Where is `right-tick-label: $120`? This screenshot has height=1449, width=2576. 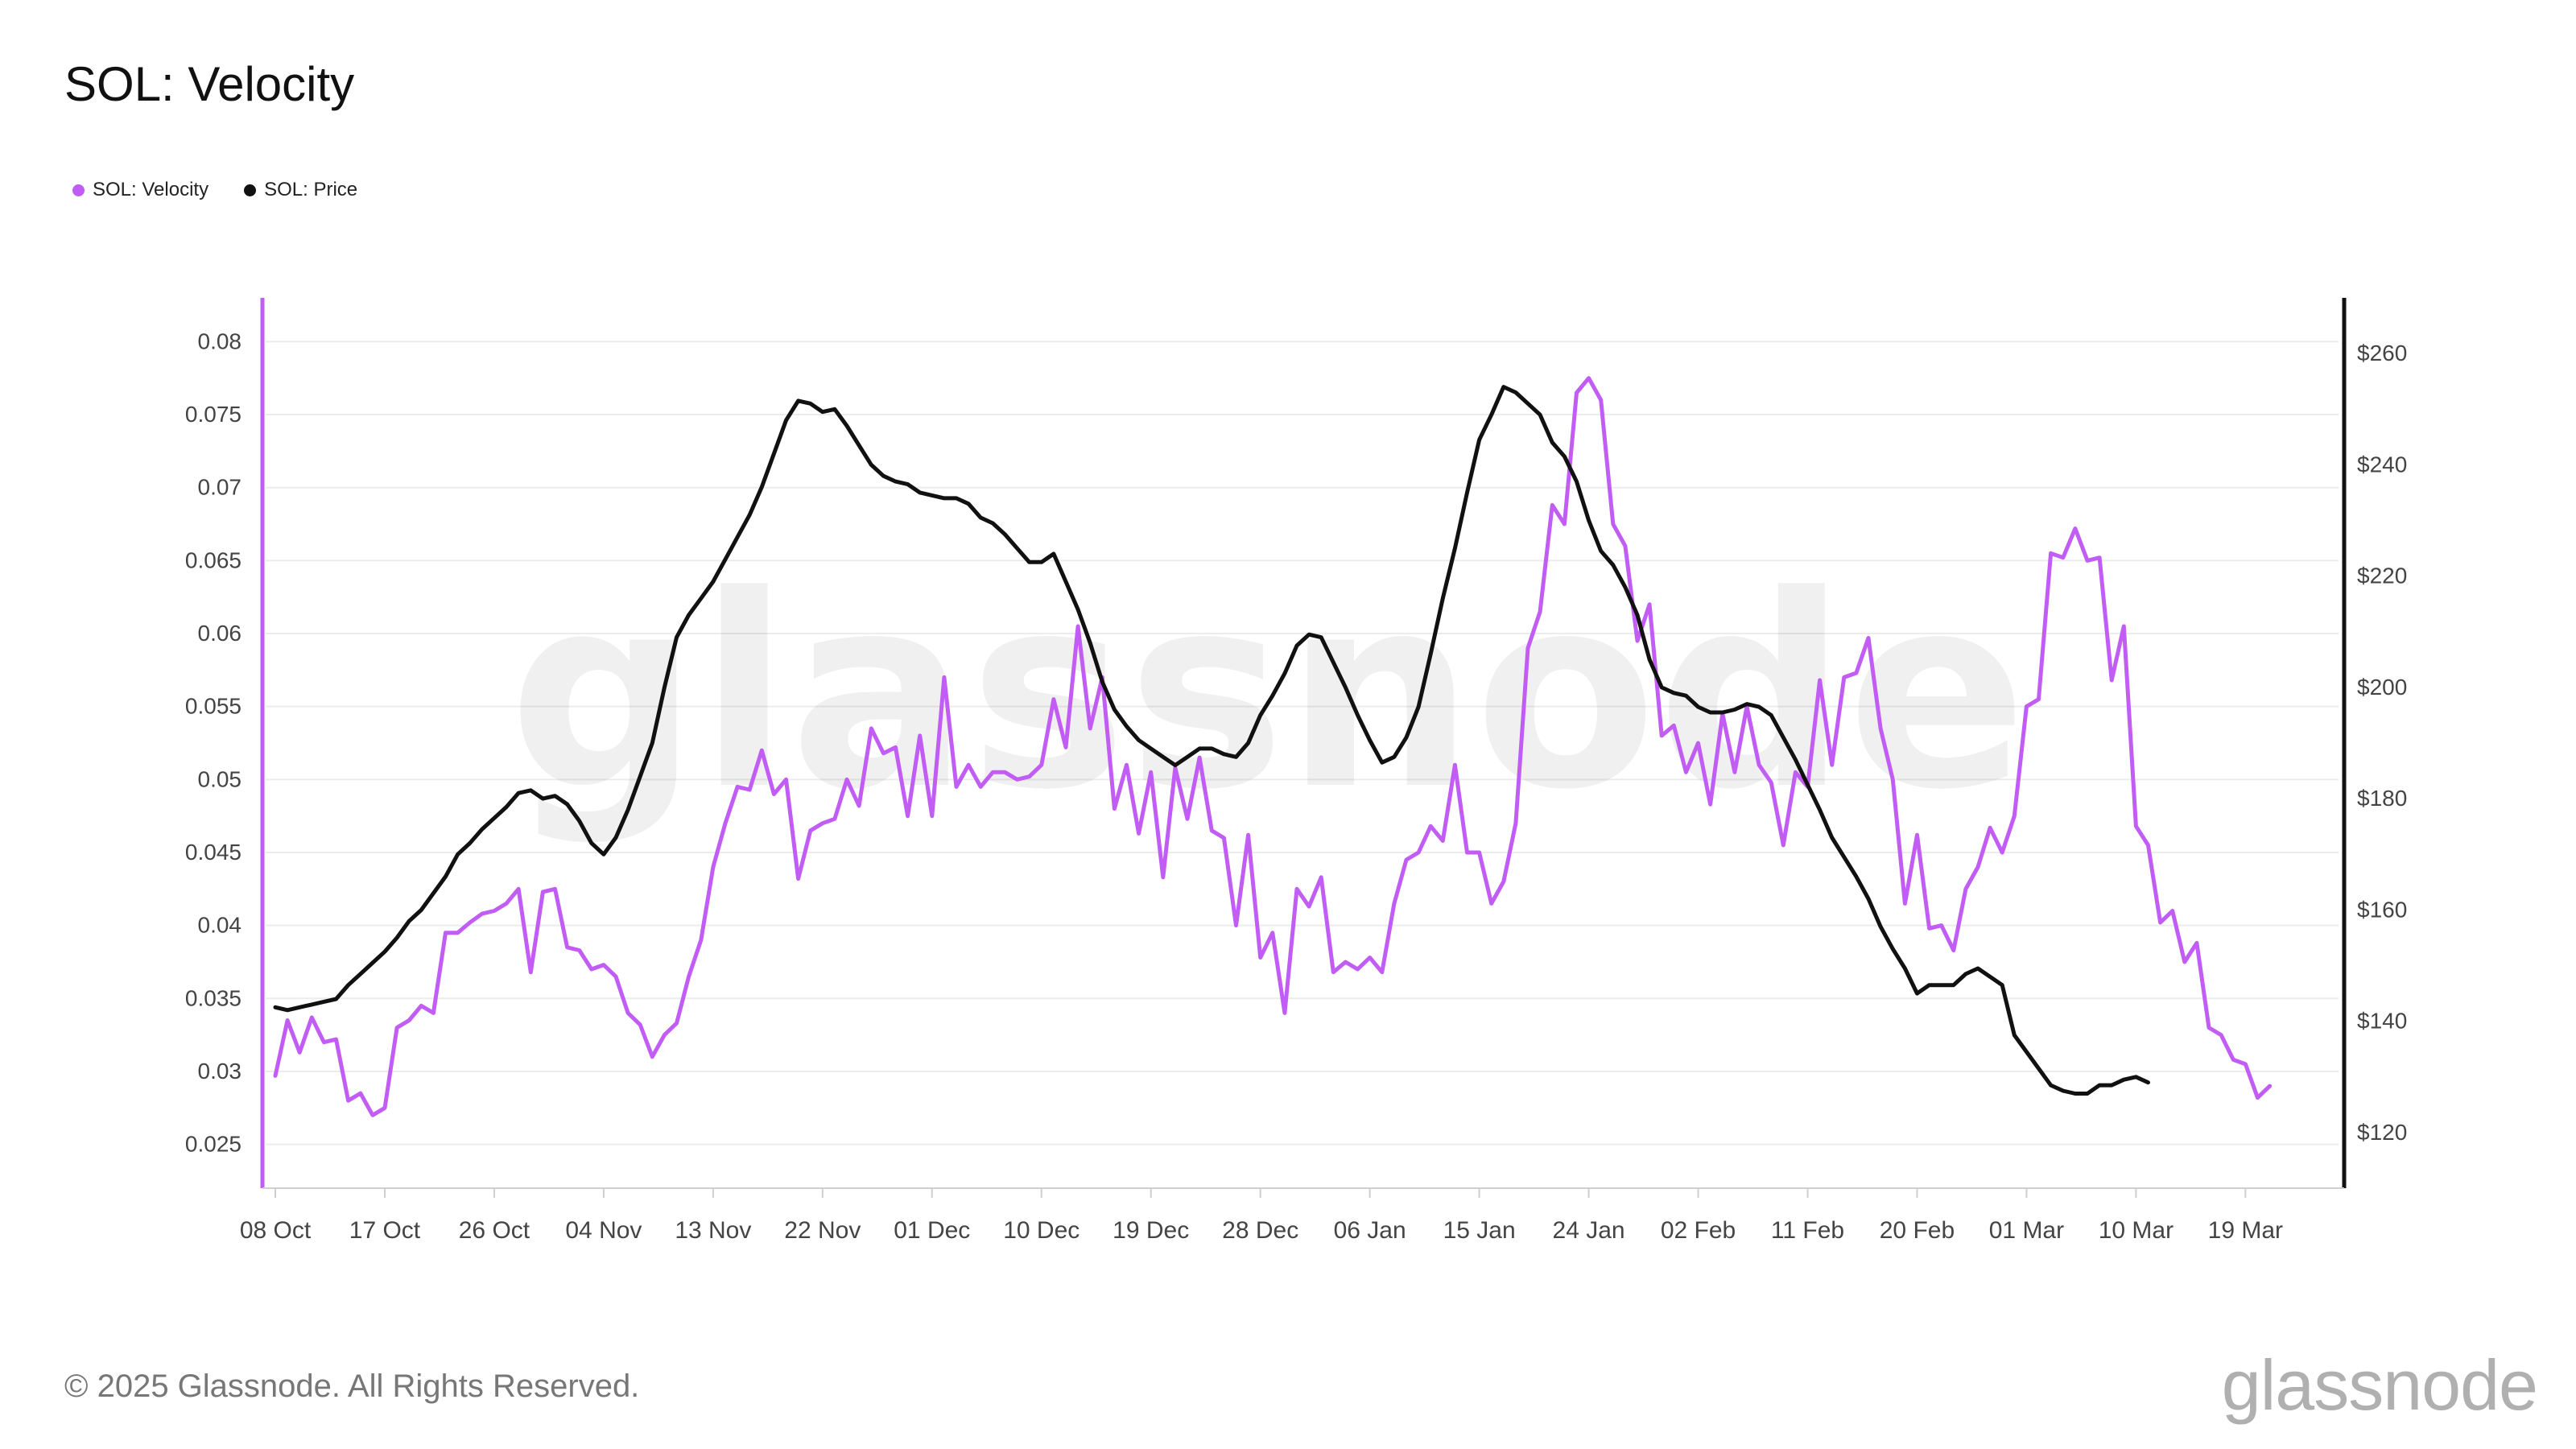
right-tick-label: $120 is located at coordinates (2382, 1132).